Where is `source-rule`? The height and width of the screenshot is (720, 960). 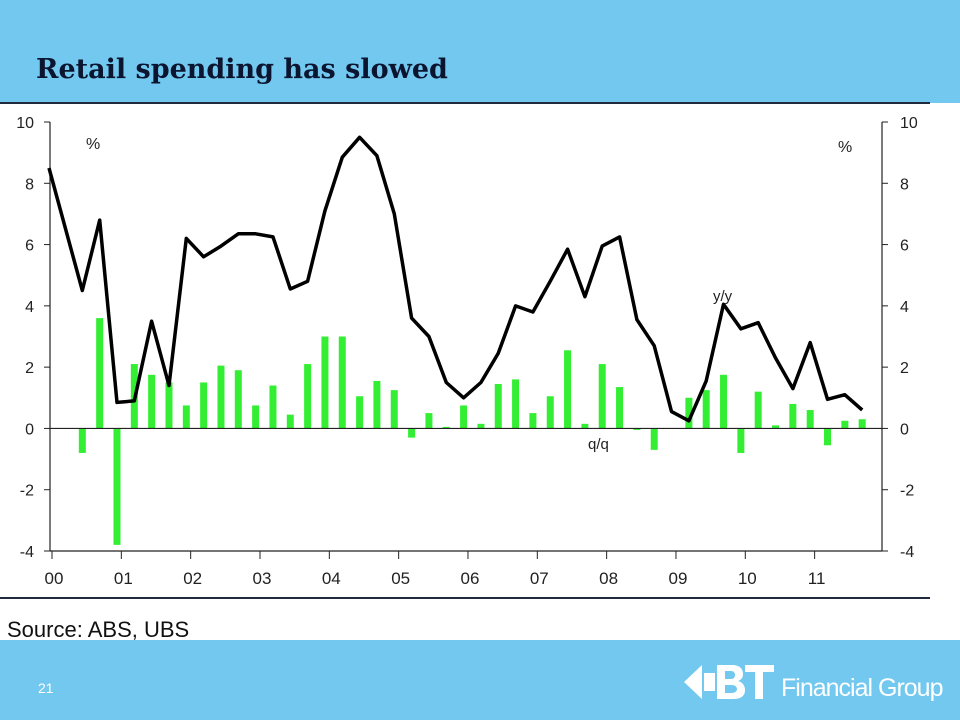
source-rule is located at coordinates (465, 598).